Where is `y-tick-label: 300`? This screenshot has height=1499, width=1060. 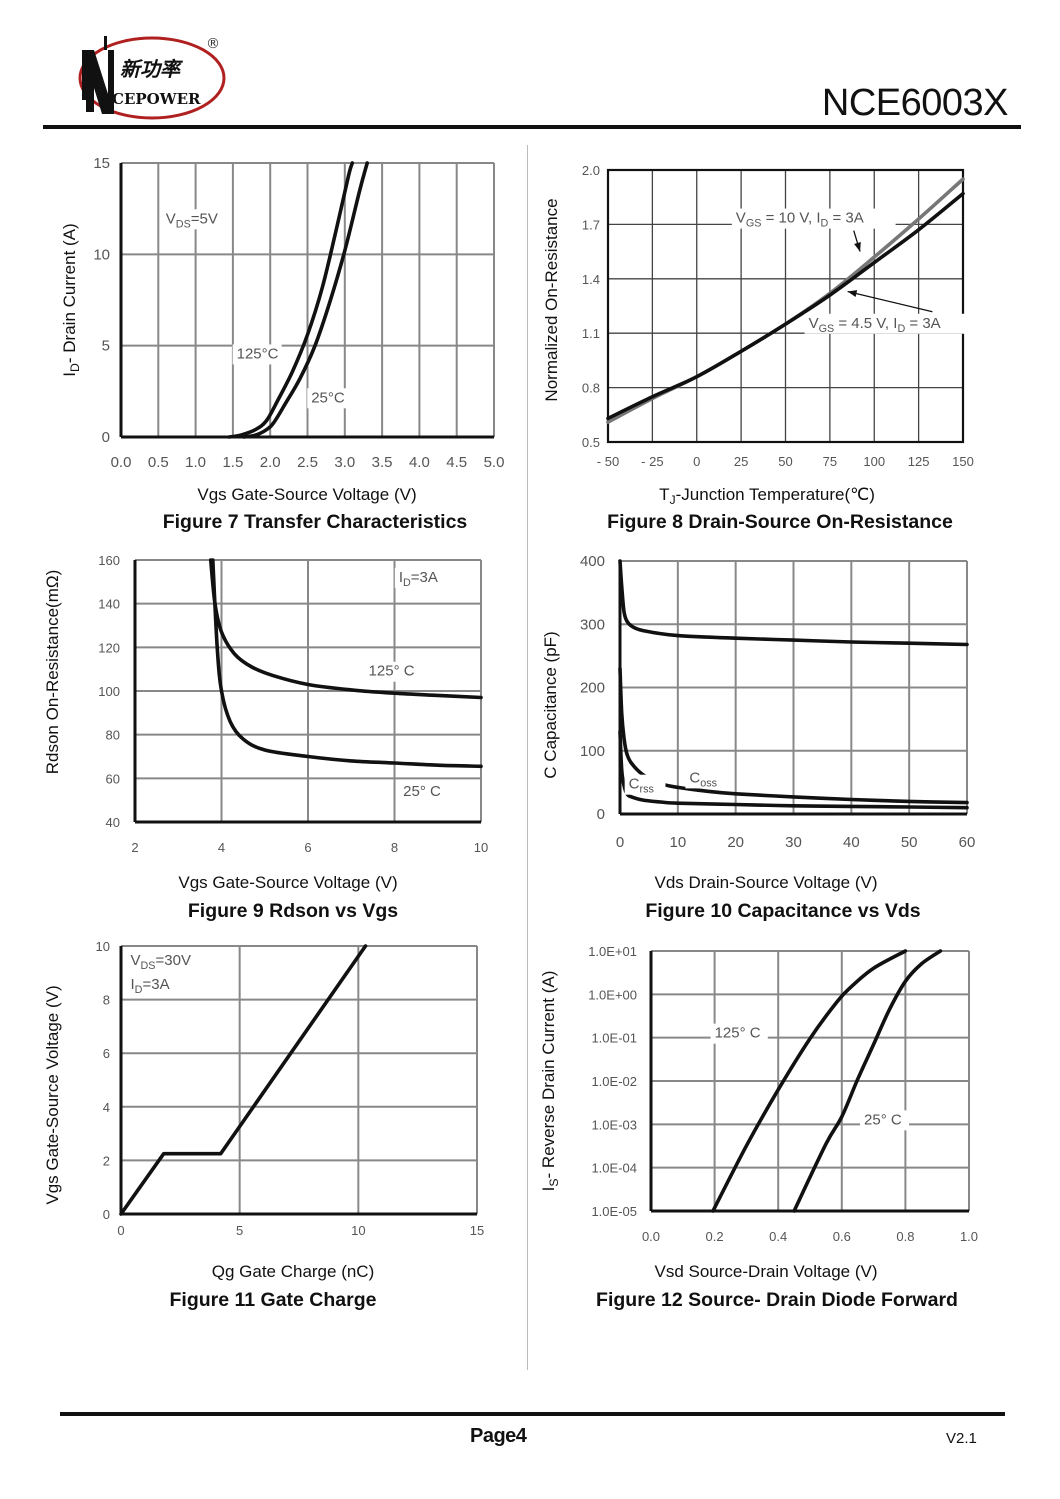
y-tick-label: 300 is located at coordinates (592, 624).